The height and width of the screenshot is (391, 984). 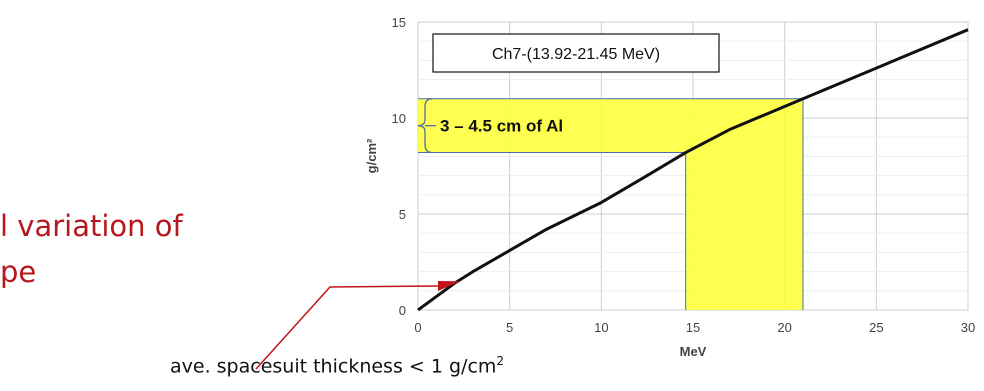 What do you see at coordinates (402, 214) in the screenshot?
I see `y-tick-label: 5` at bounding box center [402, 214].